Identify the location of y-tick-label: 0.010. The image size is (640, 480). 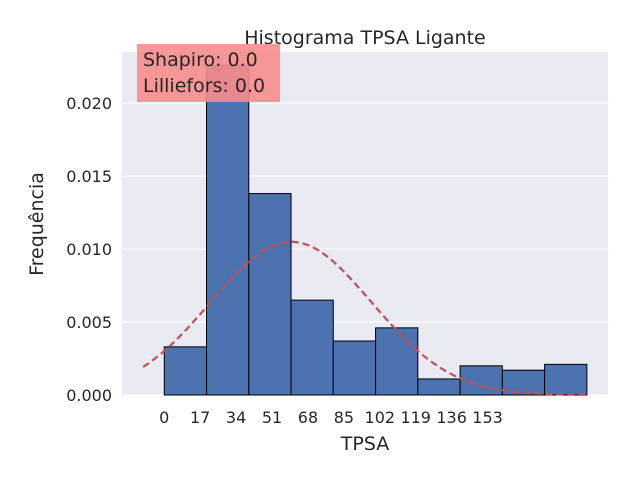
(89, 249).